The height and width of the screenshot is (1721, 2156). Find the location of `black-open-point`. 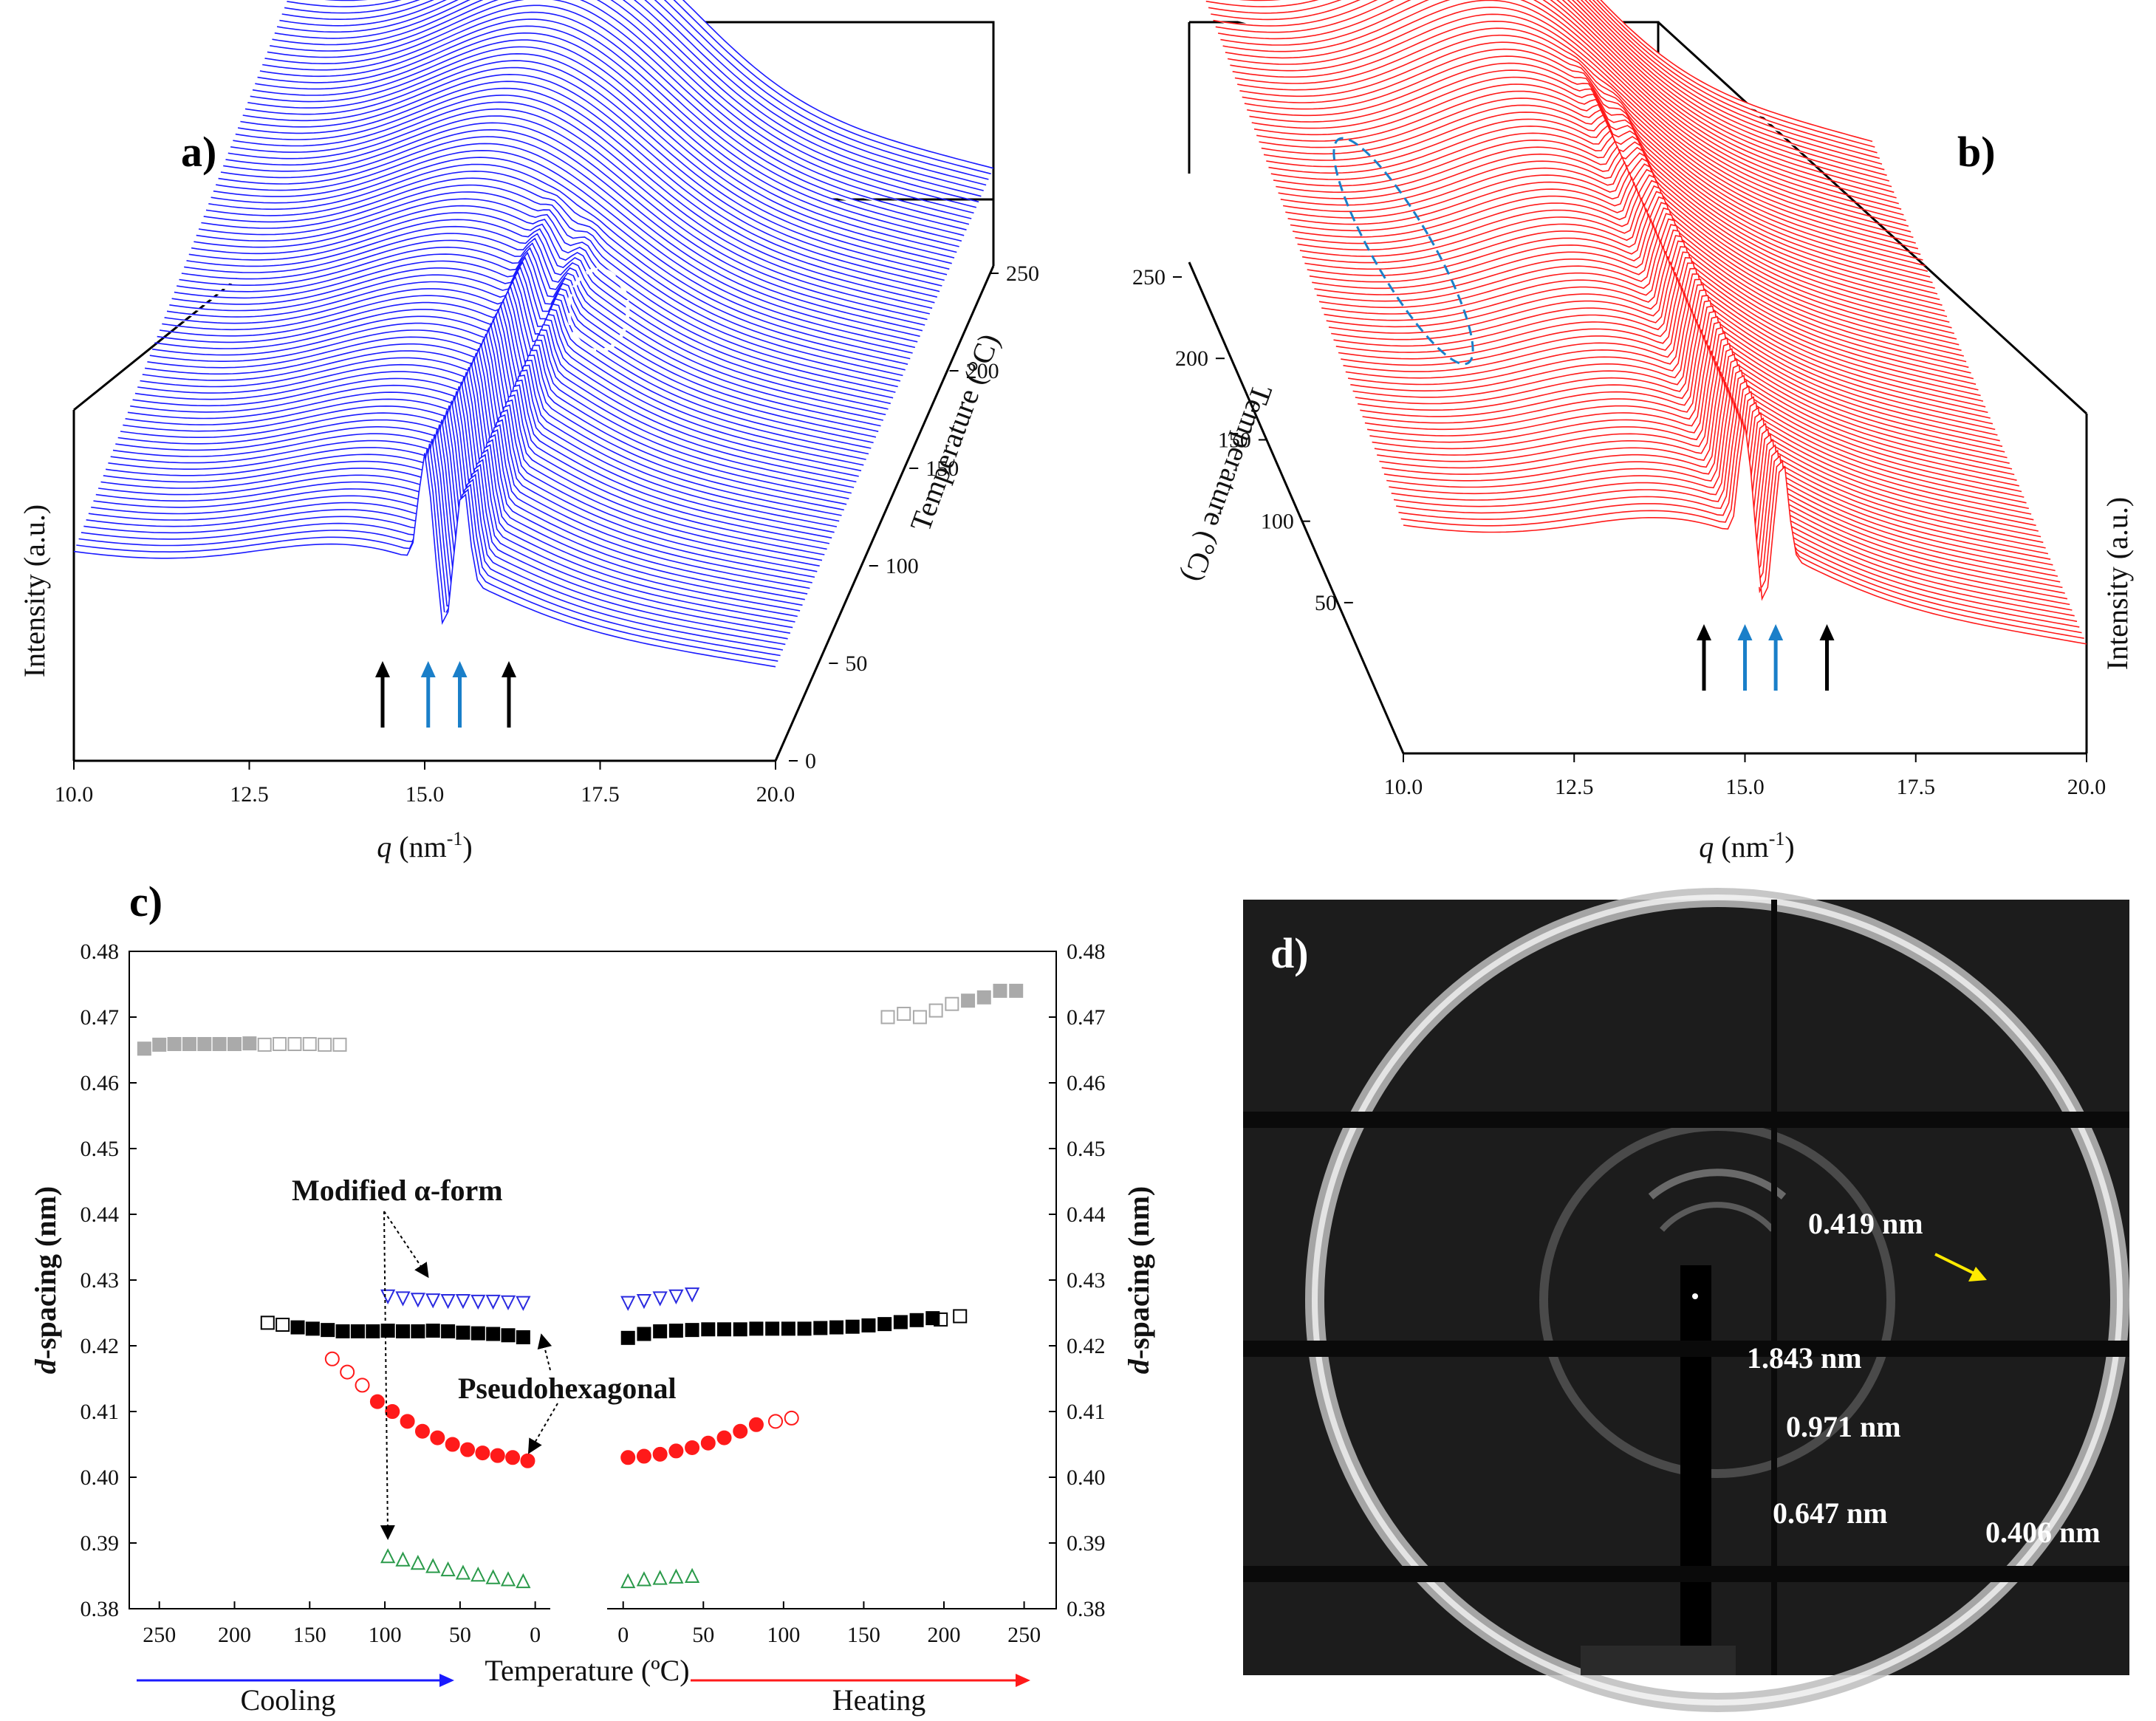

black-open-point is located at coordinates (267, 1322).